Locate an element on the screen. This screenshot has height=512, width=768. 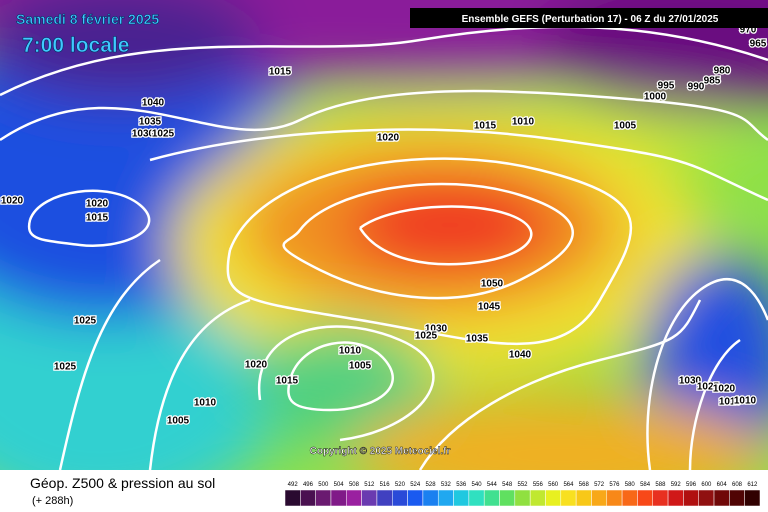
isobar-label: 1045 is located at coordinates (489, 307).